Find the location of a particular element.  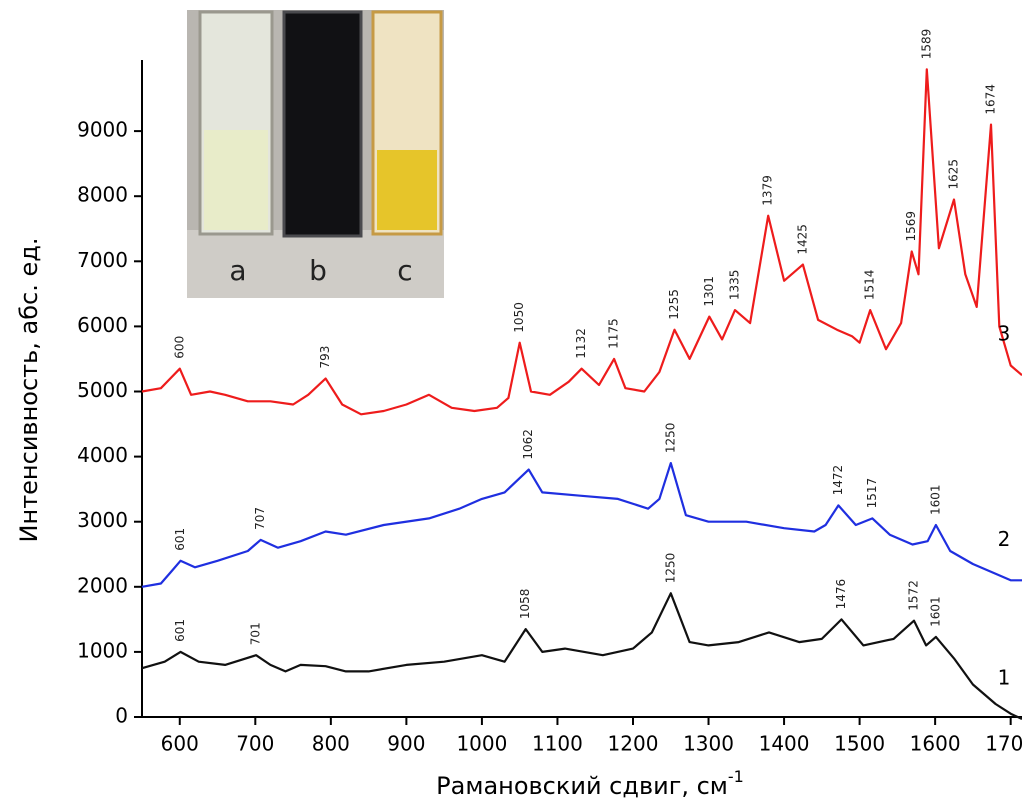

x-tick-label: 1200 is located at coordinates (633, 744).